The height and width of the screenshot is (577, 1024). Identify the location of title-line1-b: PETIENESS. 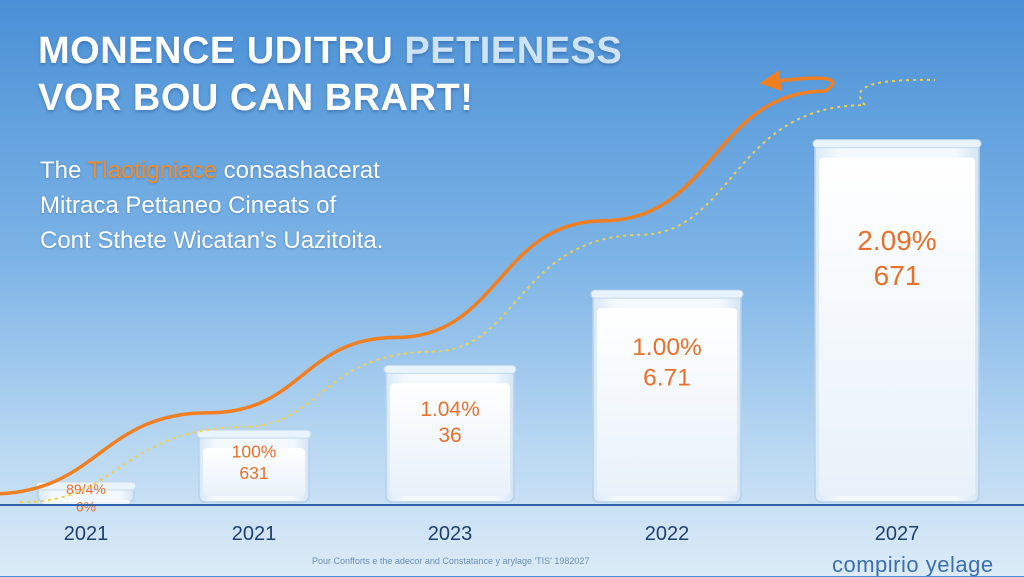
(513, 51).